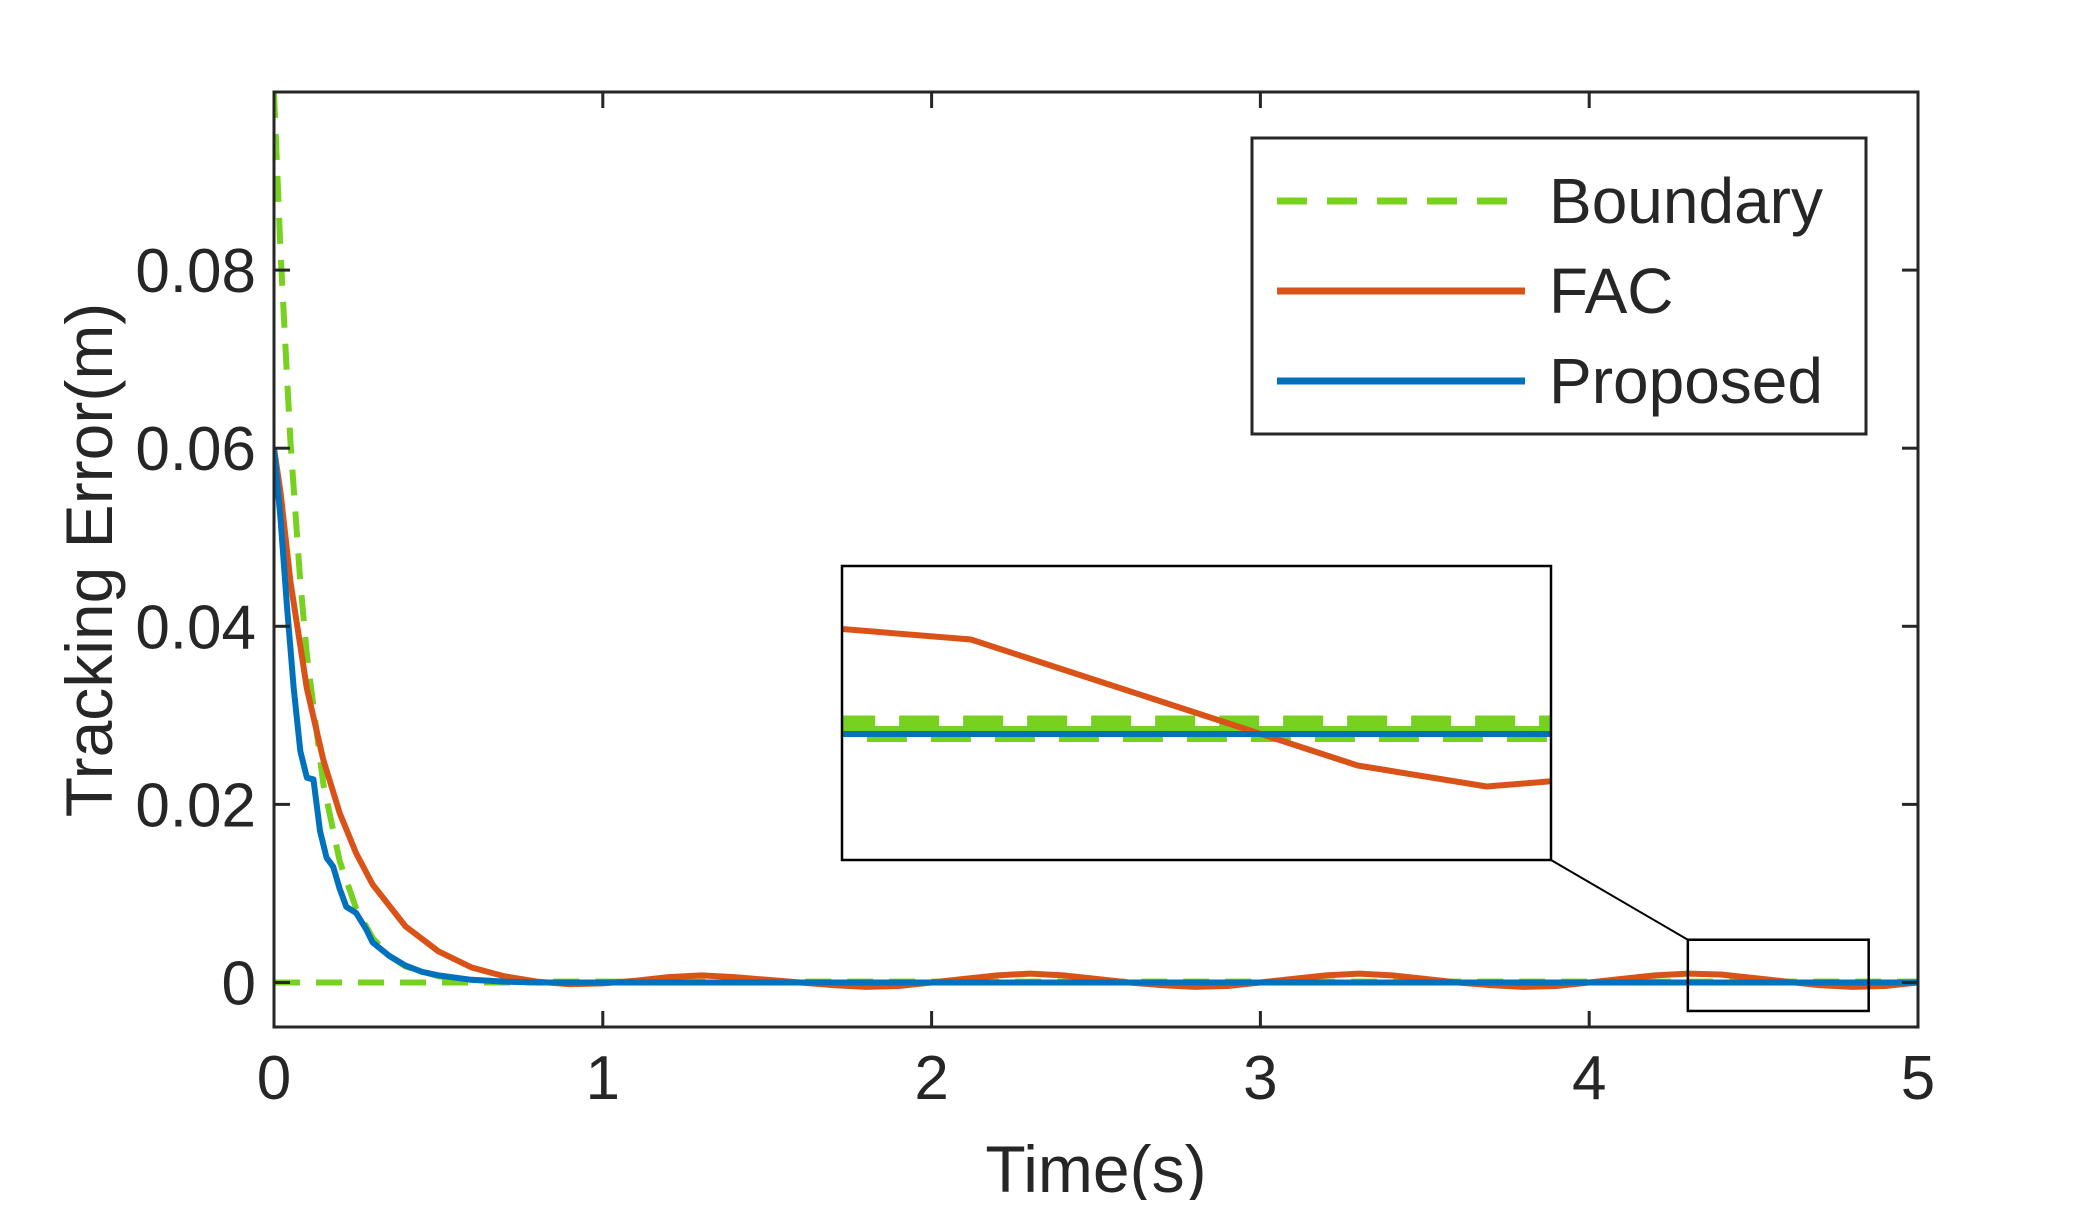 The height and width of the screenshot is (1205, 2100). Describe the element at coordinates (1918, 1078) in the screenshot. I see `x-tick-label: 5` at that location.